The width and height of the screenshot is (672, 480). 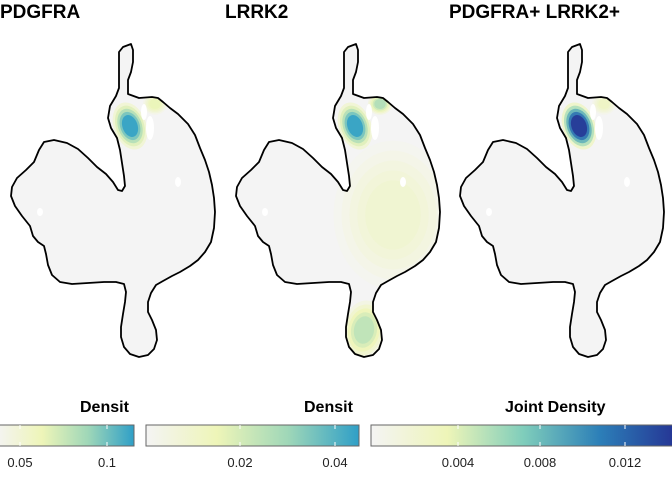 What do you see at coordinates (257, 12) in the screenshot?
I see `panel-title-lrrk2: LRRK2` at bounding box center [257, 12].